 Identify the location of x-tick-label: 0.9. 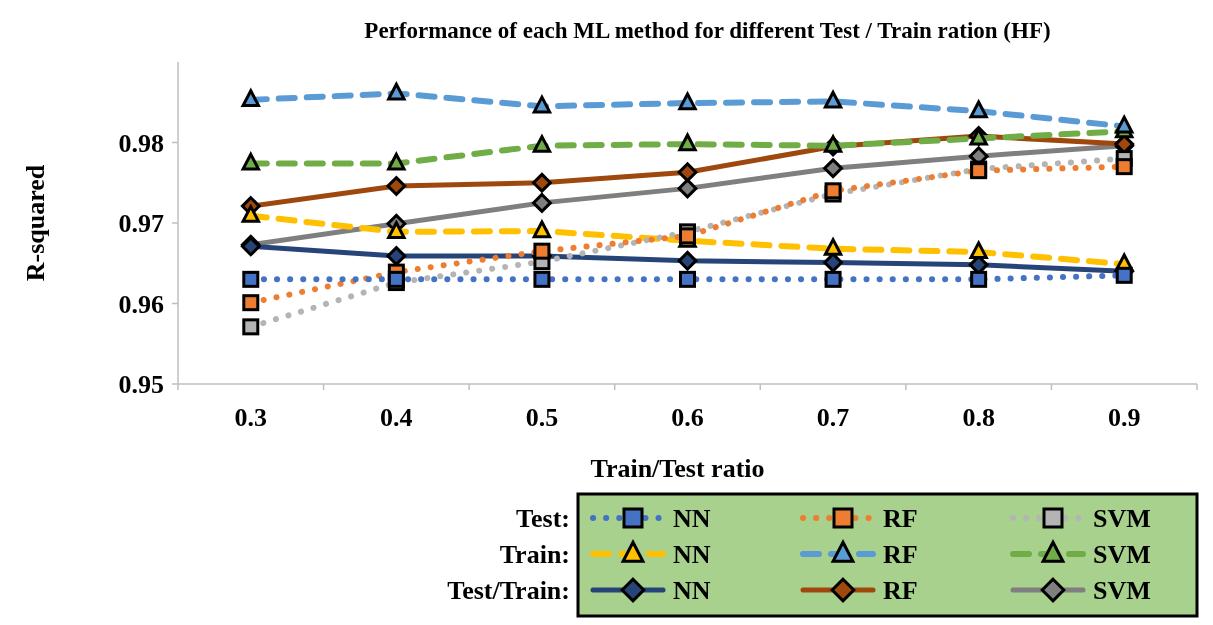
(1124, 417).